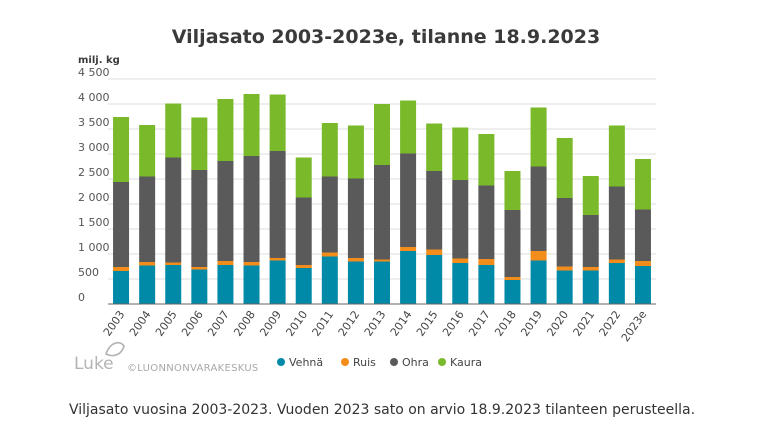  Describe the element at coordinates (616, 214) in the screenshot. I see `bar-stack-2022` at that location.